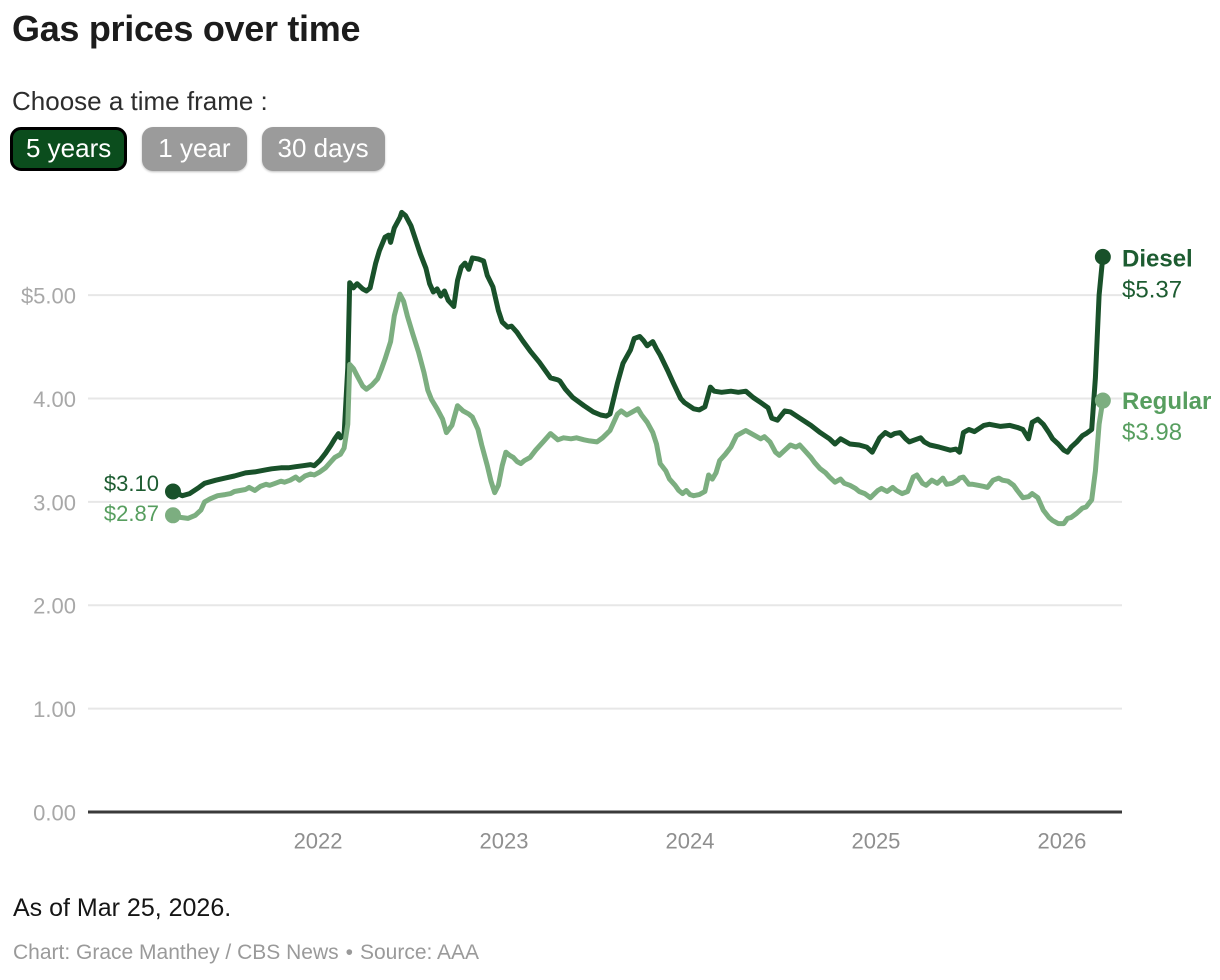  What do you see at coordinates (1152, 289) in the screenshot?
I see `diesel-end-value-label: $5.37` at bounding box center [1152, 289].